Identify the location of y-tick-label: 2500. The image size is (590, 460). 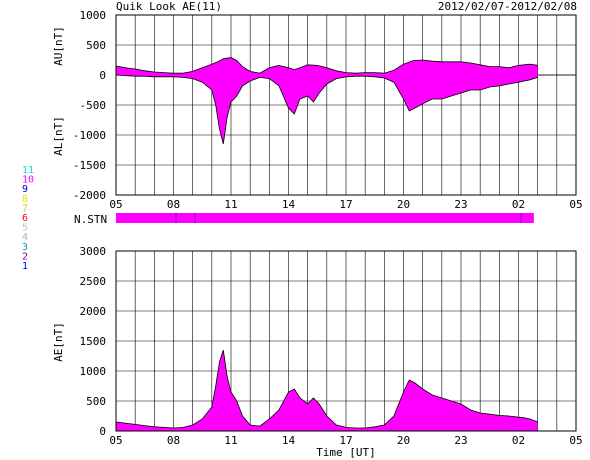
(93, 281).